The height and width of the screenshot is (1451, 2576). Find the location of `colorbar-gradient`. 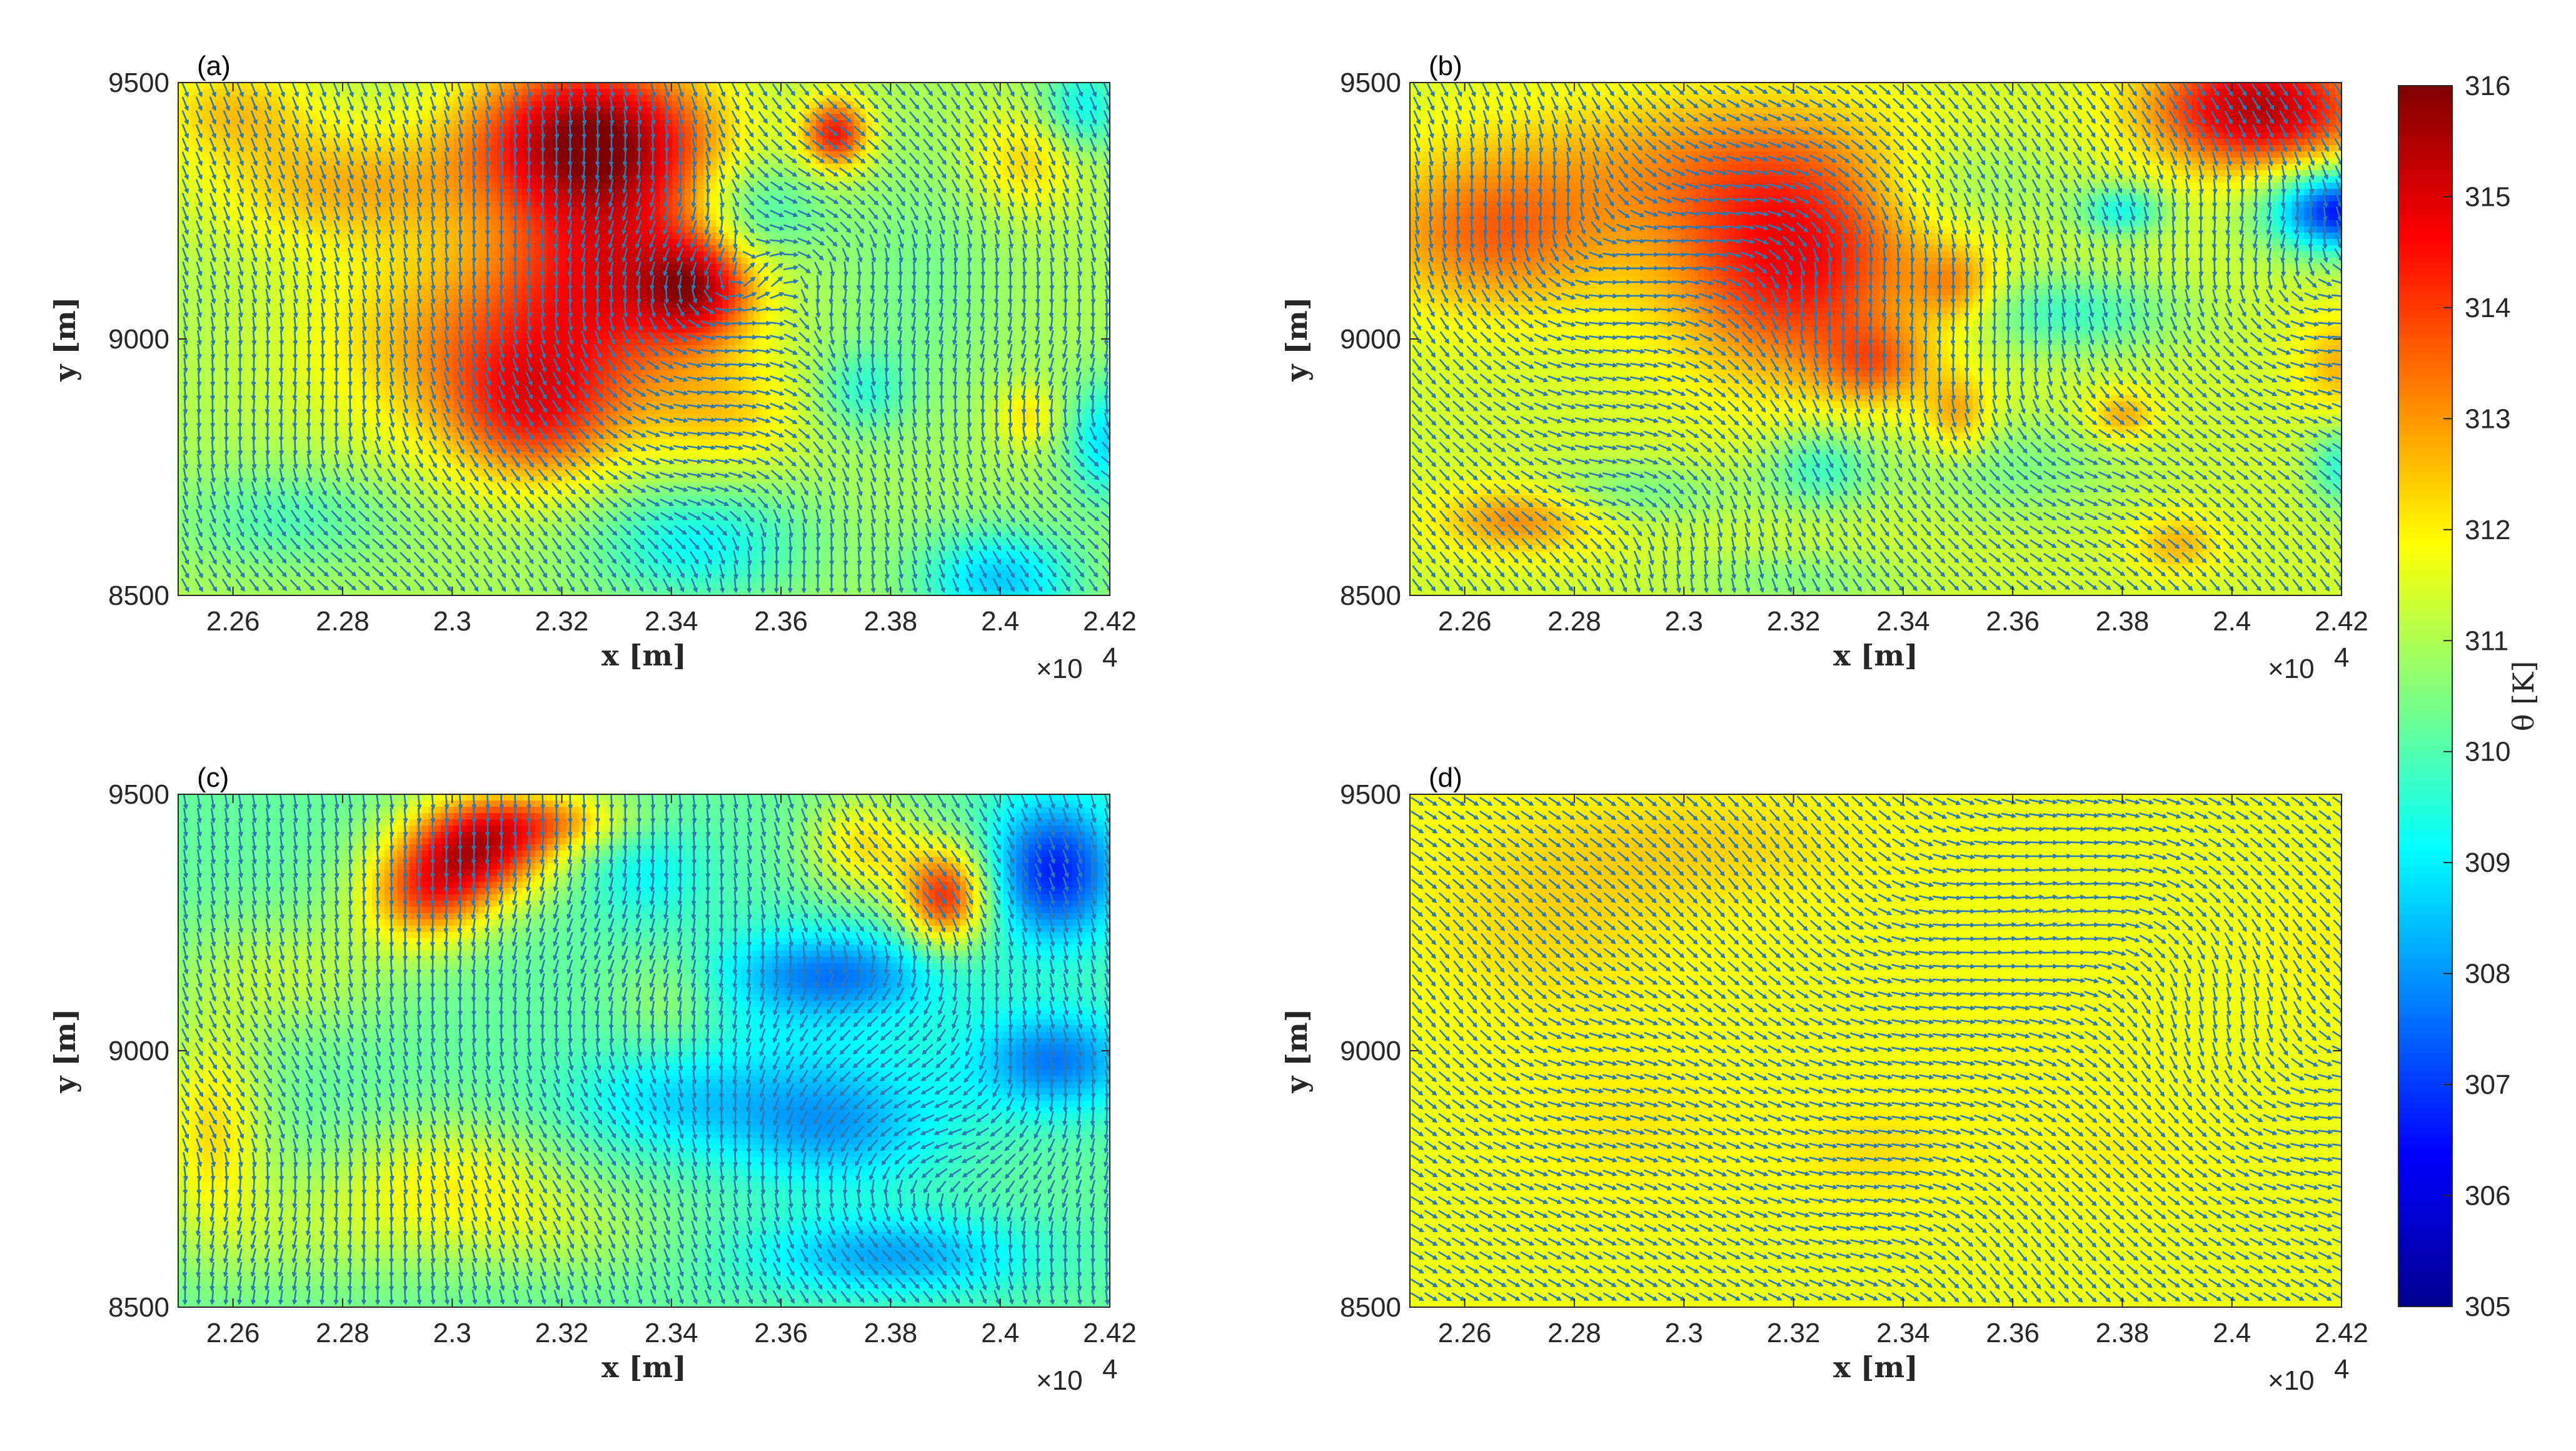

colorbar-gradient is located at coordinates (2425, 696).